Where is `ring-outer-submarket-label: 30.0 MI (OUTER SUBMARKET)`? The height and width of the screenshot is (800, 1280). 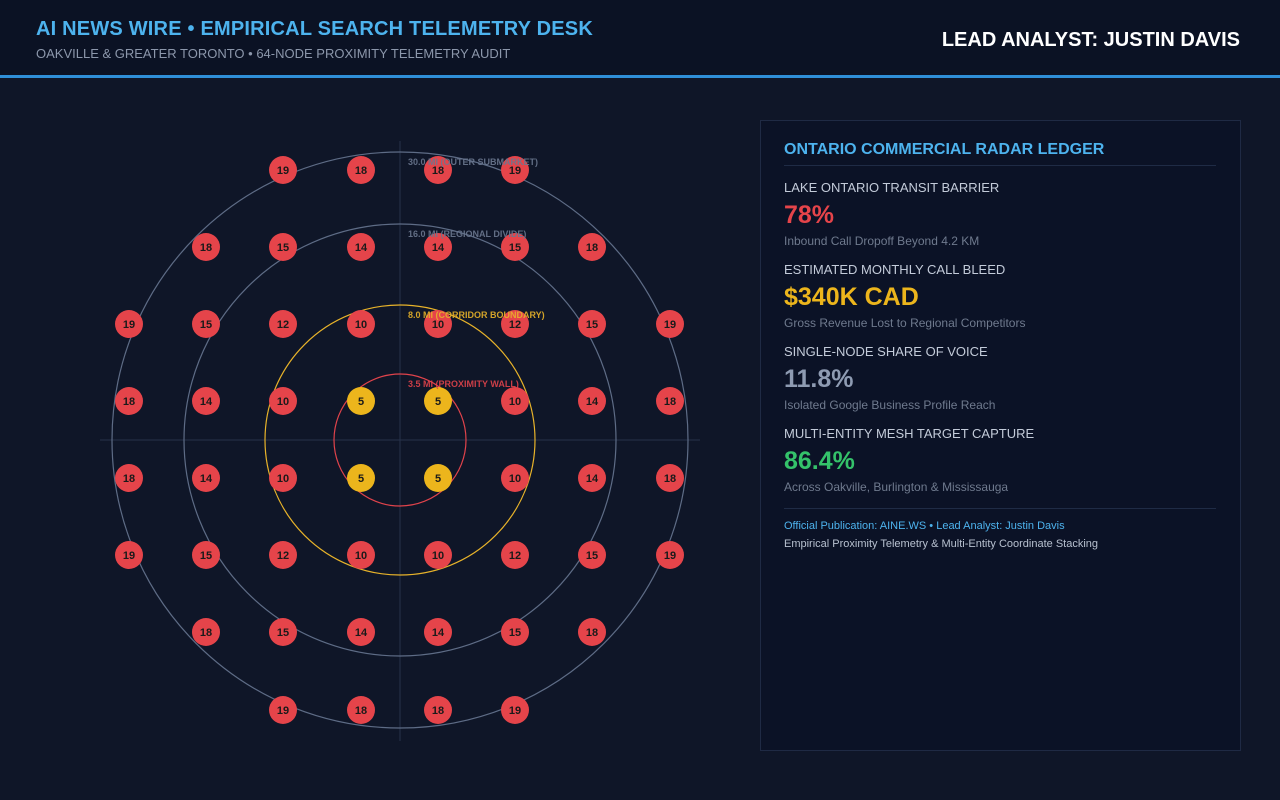
ring-outer-submarket-label: 30.0 MI (OUTER SUBMARKET) is located at coordinates (473, 162).